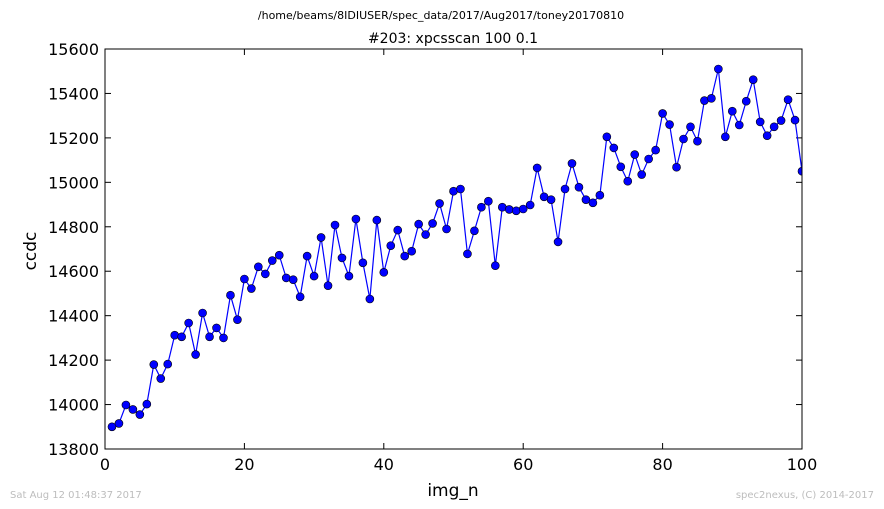 Image resolution: width=884 pixels, height=509 pixels. I want to click on y-tick-label: 15000, so click(73, 182).